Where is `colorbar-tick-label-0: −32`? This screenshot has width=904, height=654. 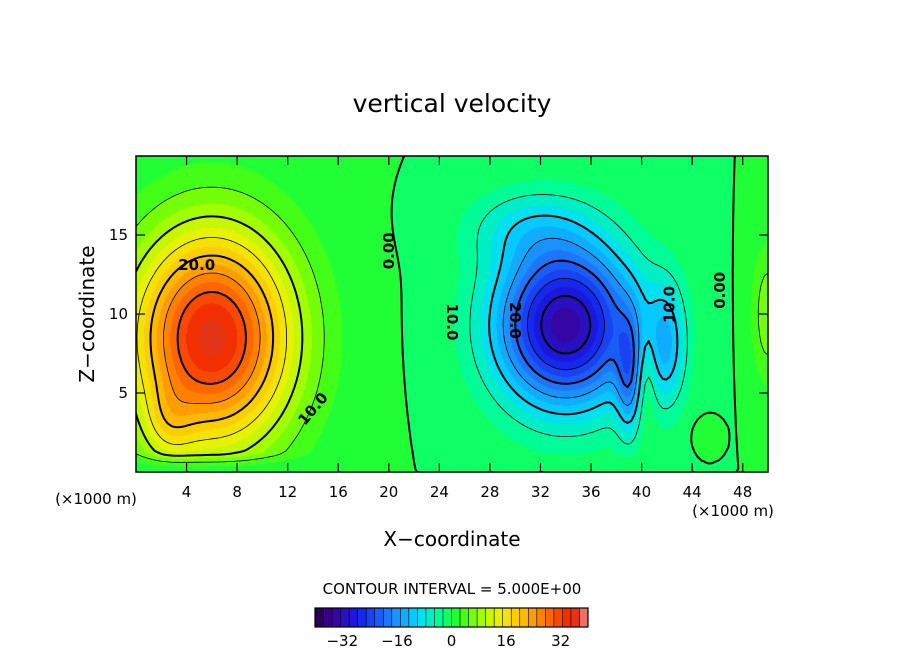 colorbar-tick-label-0: −32 is located at coordinates (342, 641).